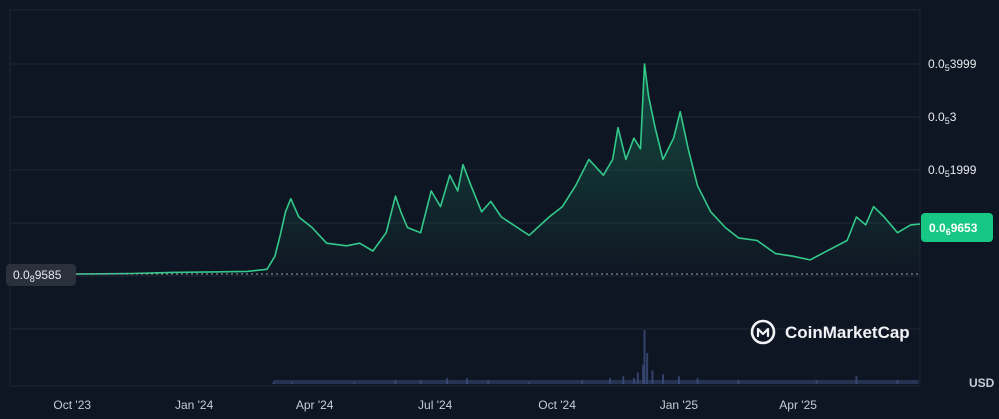 The image size is (999, 419). I want to click on coinmarketcap-logo-icon, so click(763, 332).